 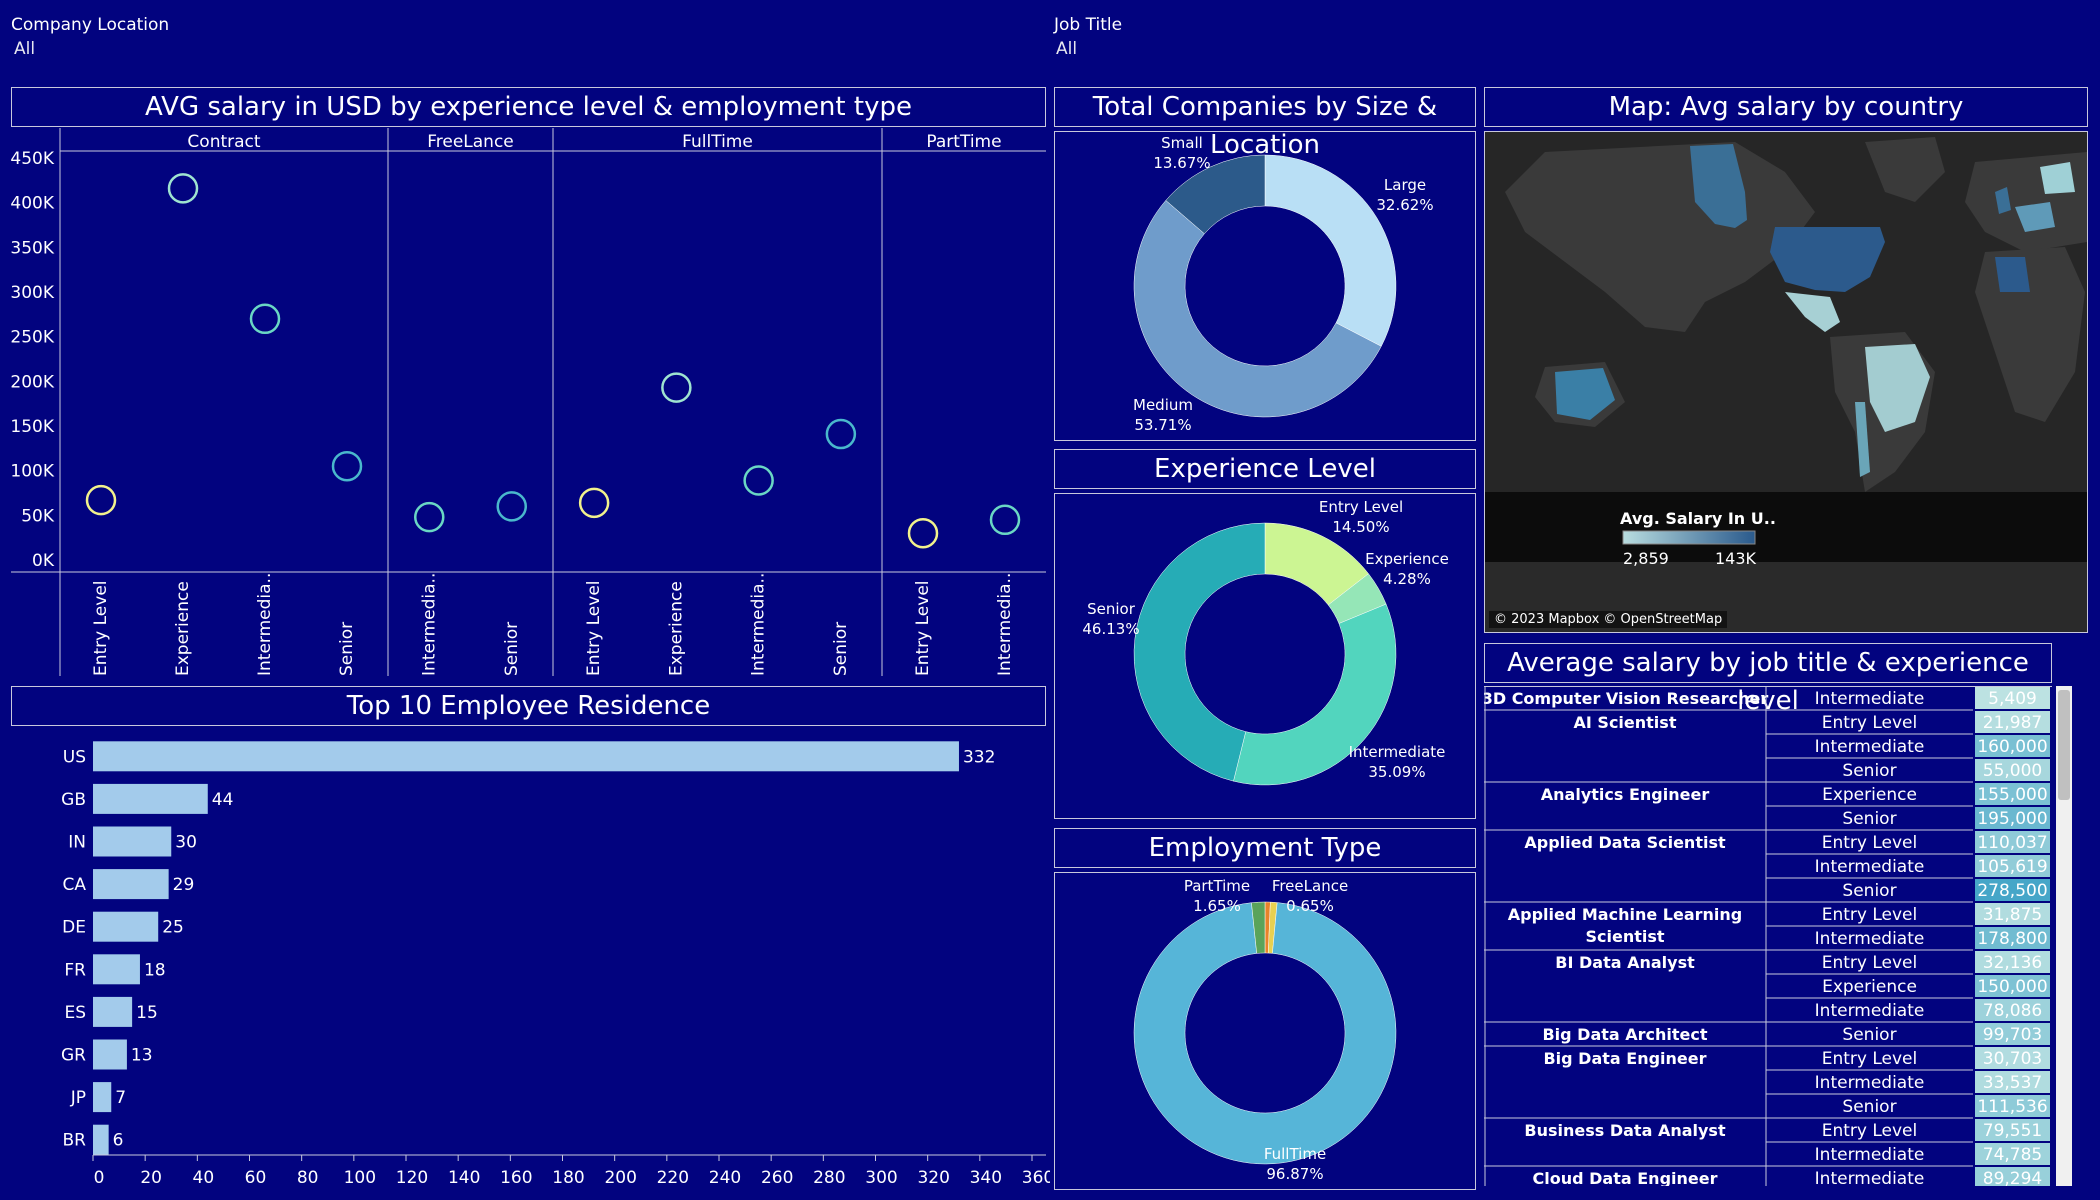 What do you see at coordinates (829, 1178) in the screenshot?
I see `bar-x-tick: 280` at bounding box center [829, 1178].